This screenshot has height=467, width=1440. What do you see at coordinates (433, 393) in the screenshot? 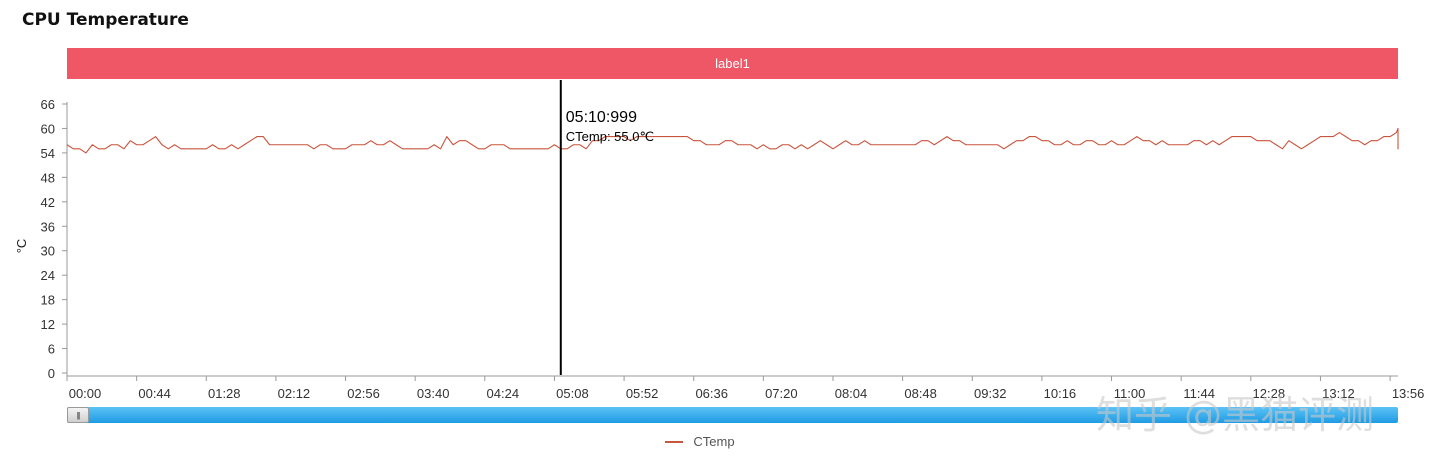
I see `x-tick-label: 03:40` at bounding box center [433, 393].